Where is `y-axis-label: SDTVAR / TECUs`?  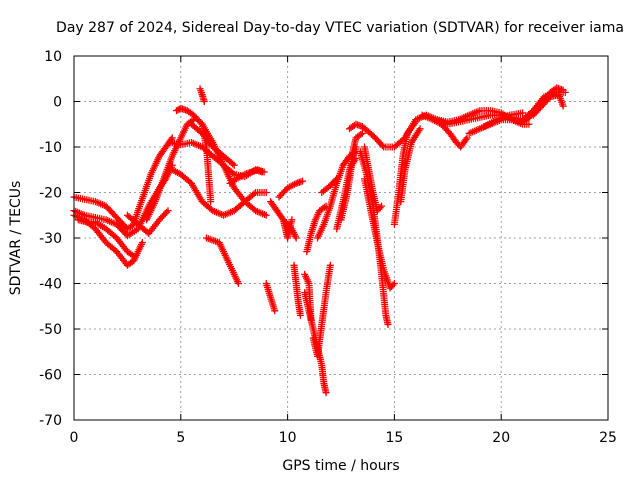 y-axis-label: SDTVAR / TECUs is located at coordinates (16, 238).